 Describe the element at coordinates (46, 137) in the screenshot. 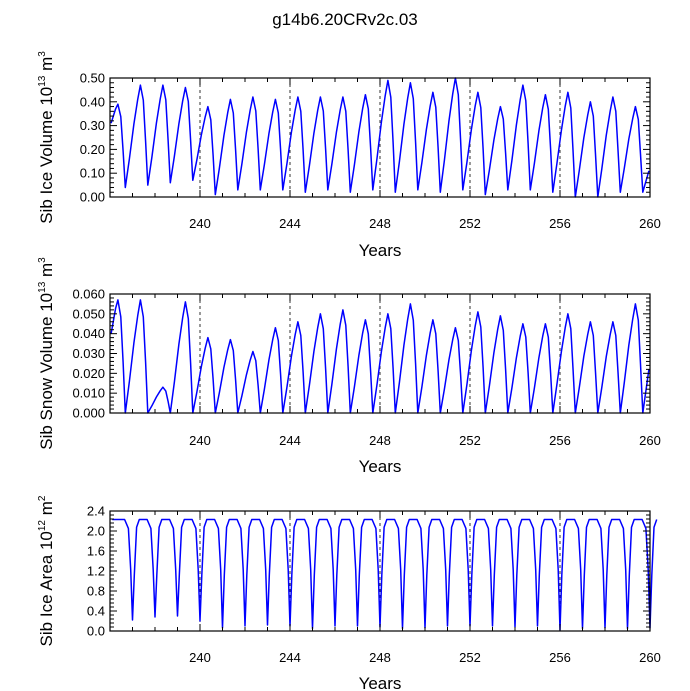

I see `y-axis-label: Sib Ice Volume 1013 m3` at that location.